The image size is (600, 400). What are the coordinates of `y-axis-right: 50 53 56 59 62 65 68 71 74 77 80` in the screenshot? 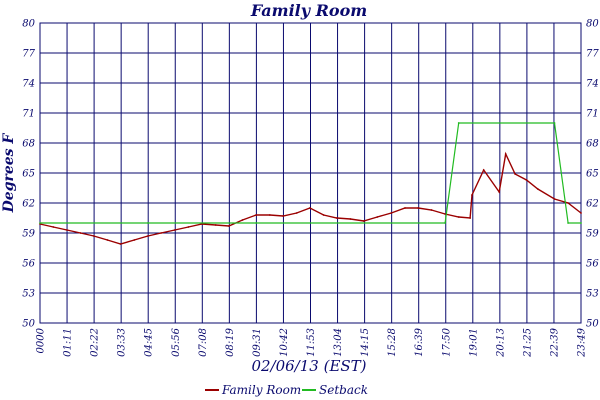 It's located at (592, 174).